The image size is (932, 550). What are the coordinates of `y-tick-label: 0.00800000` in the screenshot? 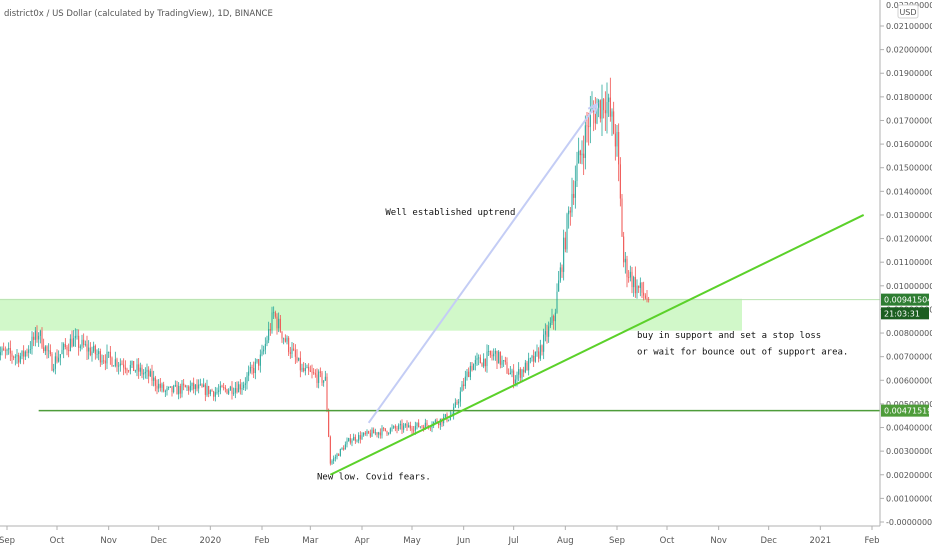 It's located at (909, 333).